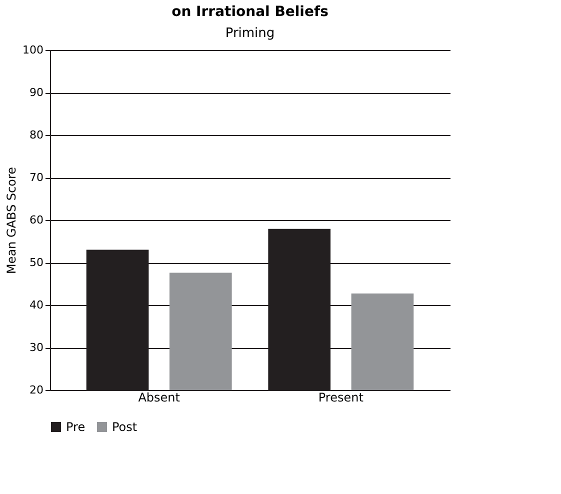  Describe the element at coordinates (37, 390) in the screenshot. I see `y-tick-label: 20` at that location.